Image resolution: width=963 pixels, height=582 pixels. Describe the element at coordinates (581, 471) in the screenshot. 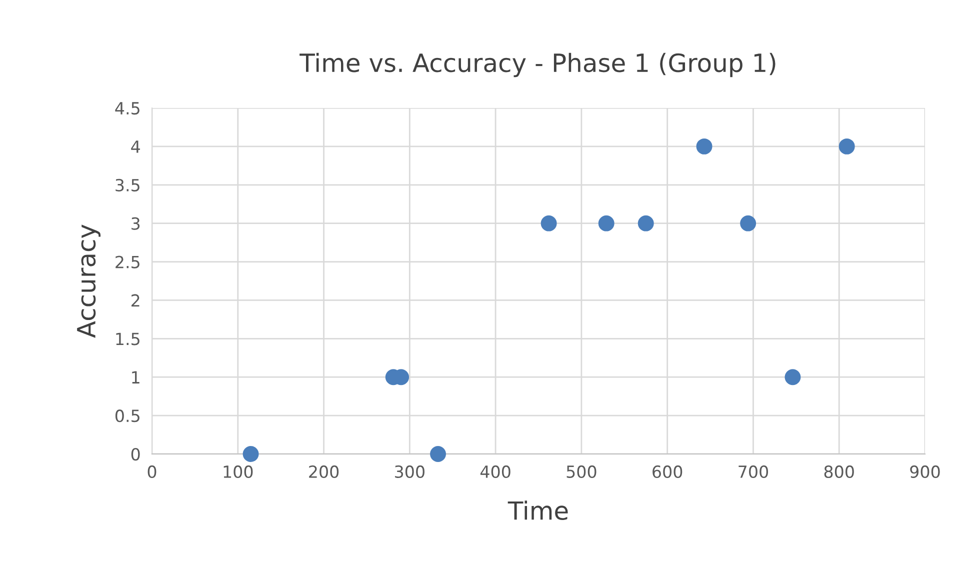

I see `x-tick-label: 500` at that location.